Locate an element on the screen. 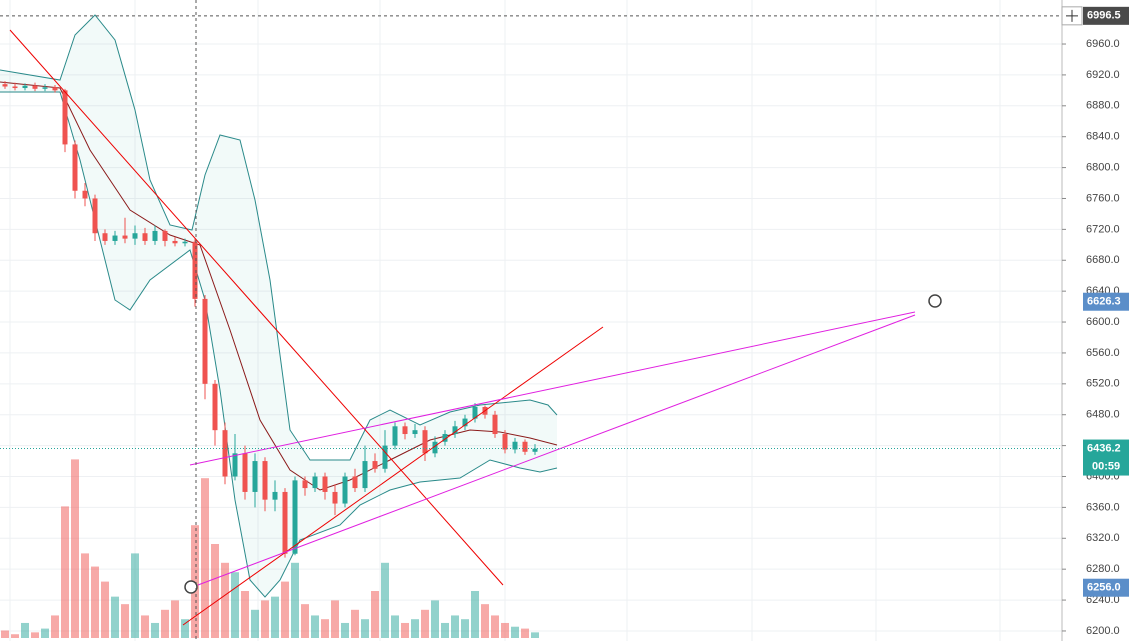  y-tick-label: 6600.0 is located at coordinates (1103, 322).